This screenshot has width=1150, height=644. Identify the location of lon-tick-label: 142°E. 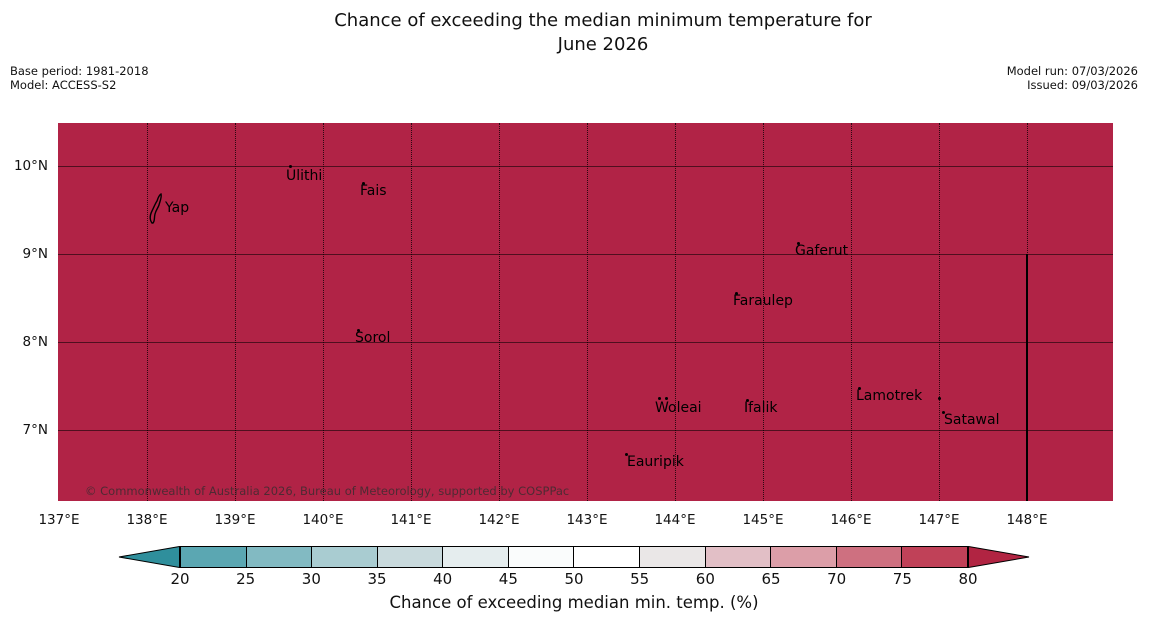
(499, 520).